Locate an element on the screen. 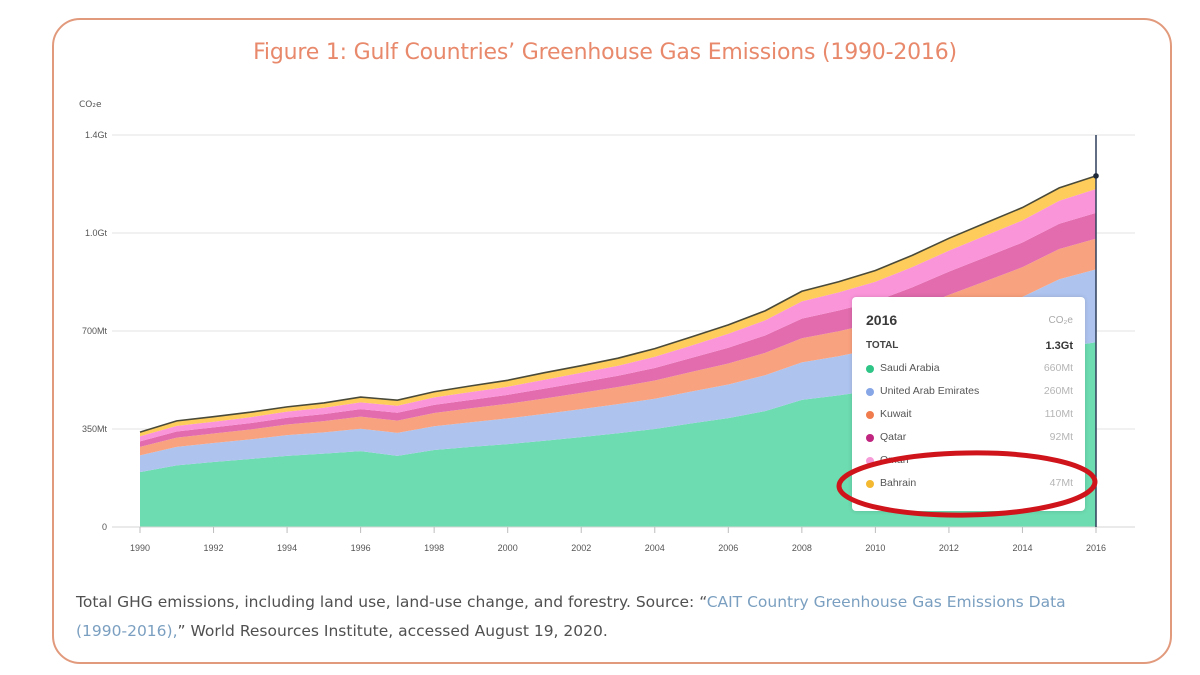 Image resolution: width=1200 pixels, height=675 pixels. tooltip-row-name: Kuwait is located at coordinates (896, 414).